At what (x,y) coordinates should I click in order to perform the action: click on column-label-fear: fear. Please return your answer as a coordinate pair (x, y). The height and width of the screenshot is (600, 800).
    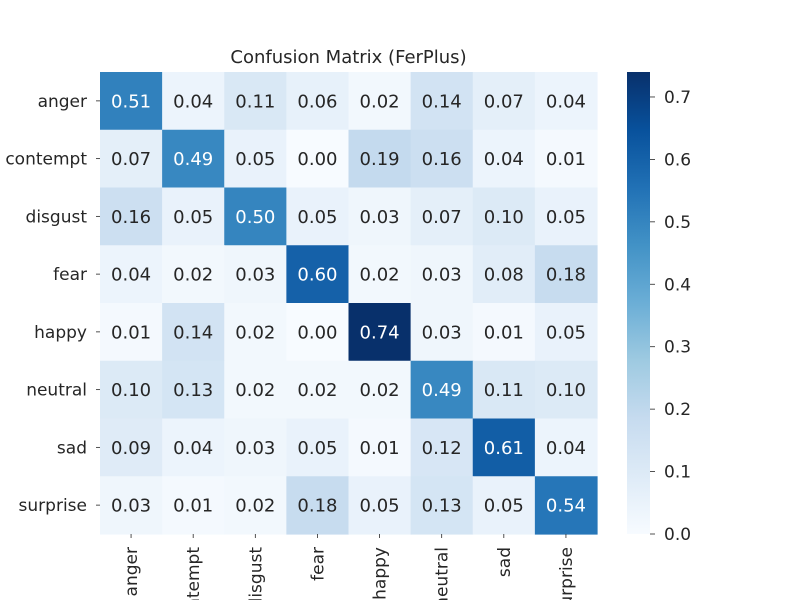
    Looking at the image, I should click on (318, 564).